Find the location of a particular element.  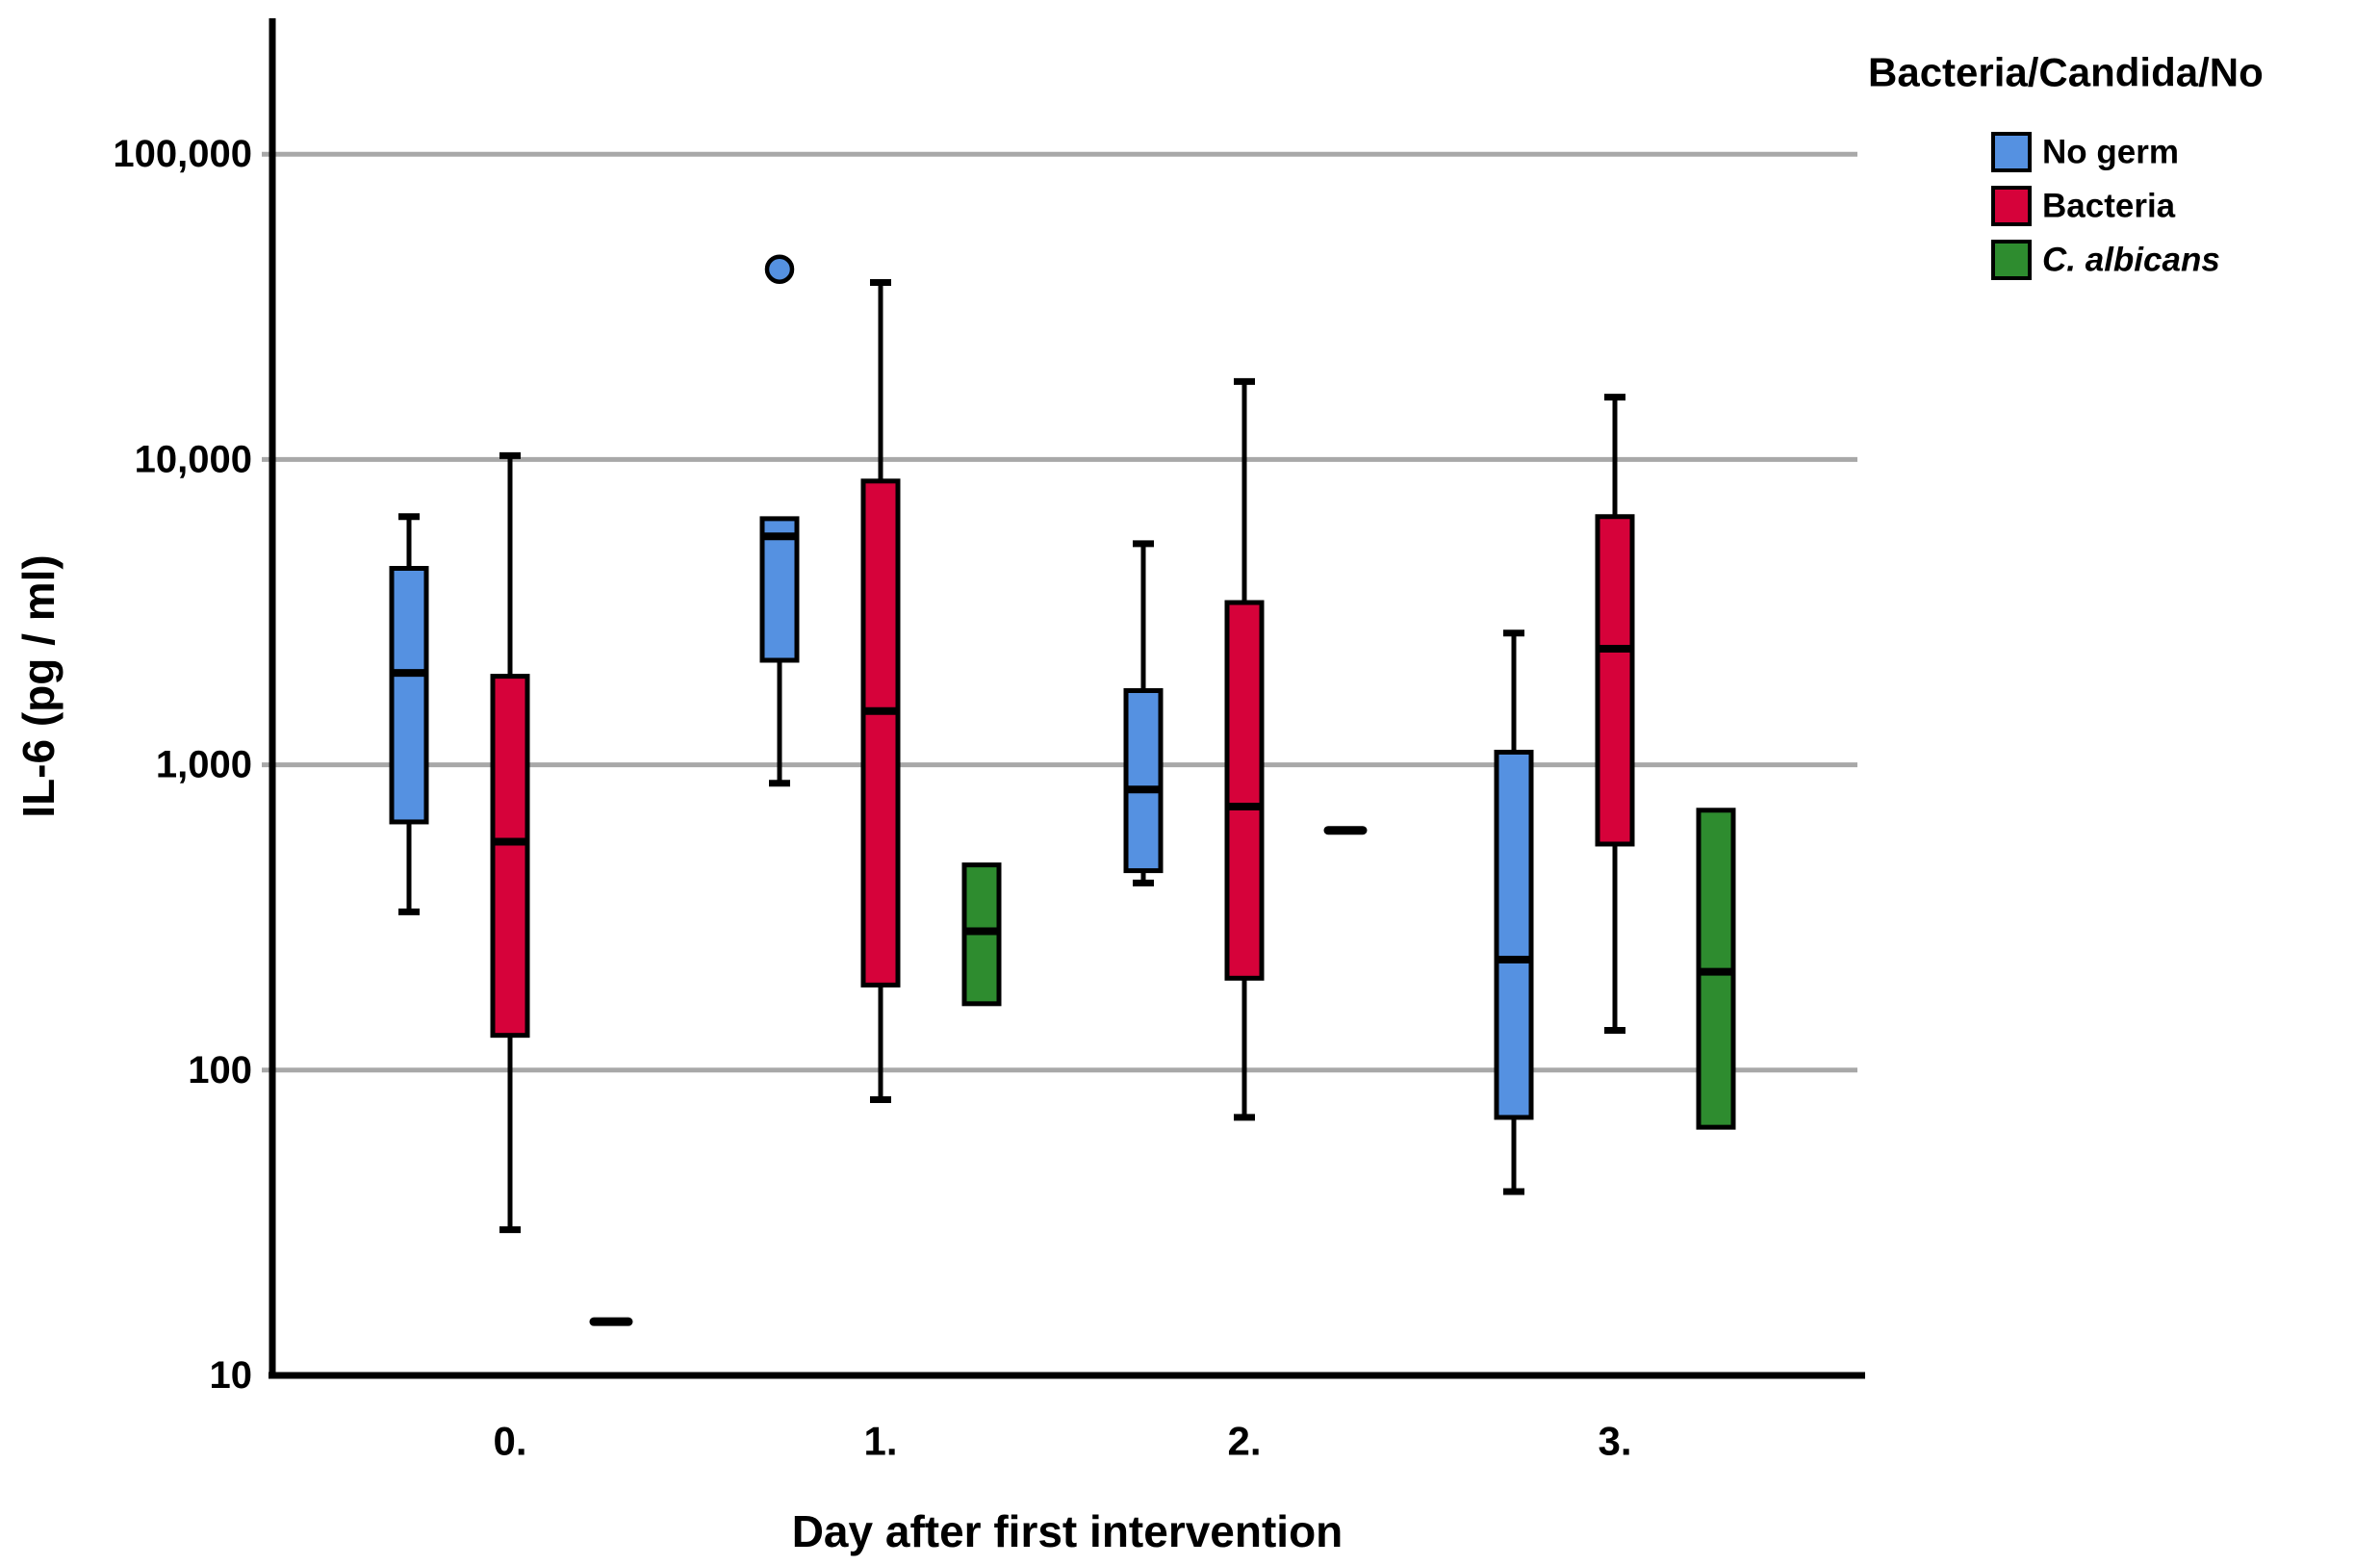

box-no-germ-day2 is located at coordinates (1143, 713).